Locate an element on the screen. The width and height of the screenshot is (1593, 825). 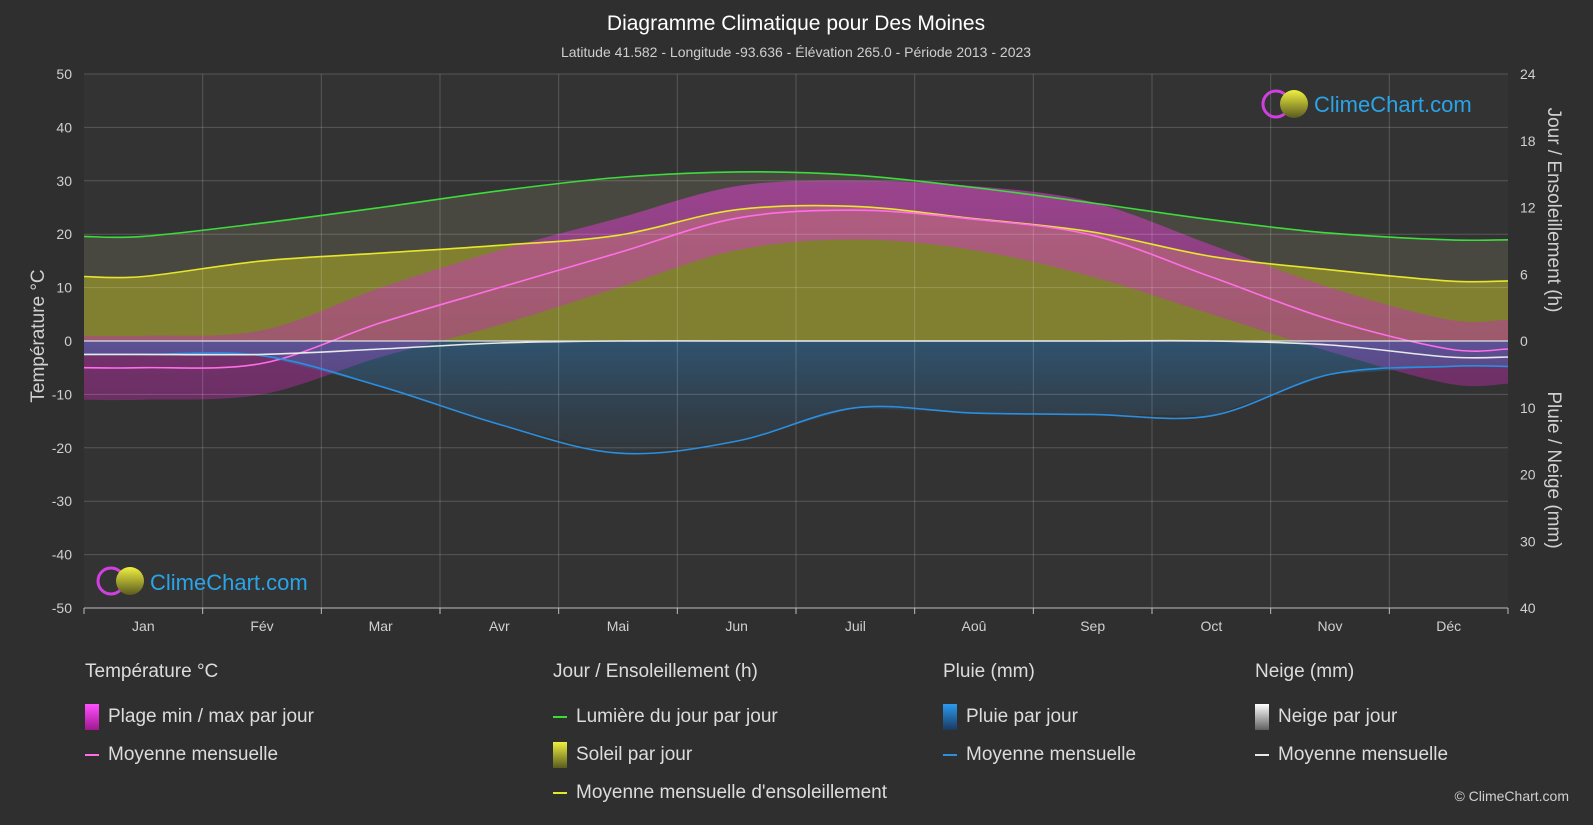
x-tick-label: Jun is located at coordinates (736, 626).